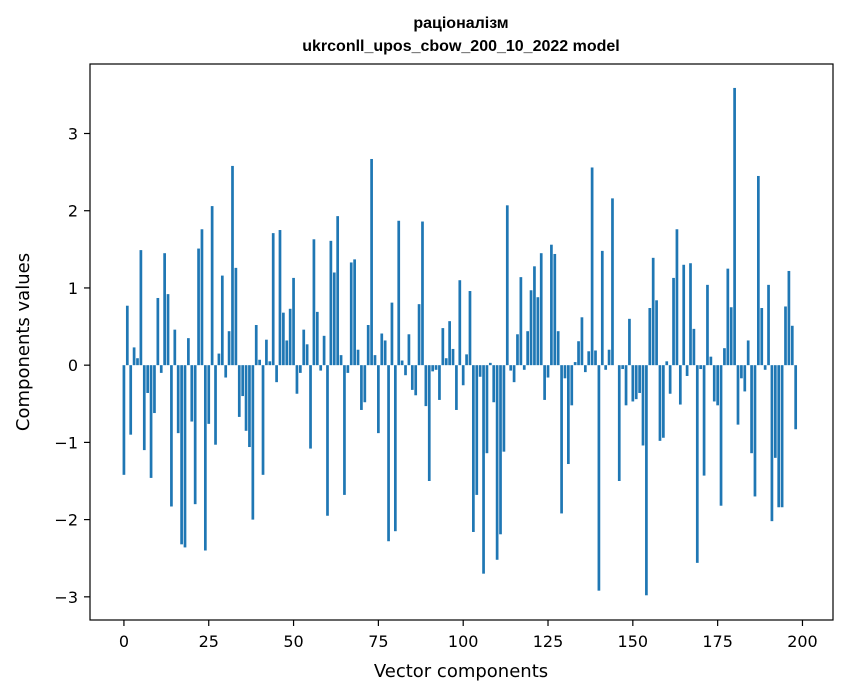 This screenshot has width=847, height=700. Describe the element at coordinates (209, 641) in the screenshot. I see `x-tick-label: 25` at that location.